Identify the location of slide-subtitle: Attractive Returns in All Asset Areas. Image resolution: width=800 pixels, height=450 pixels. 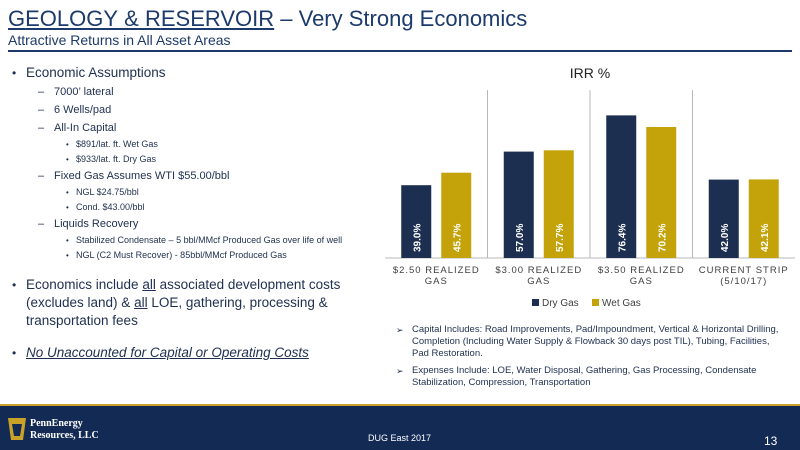
(119, 40).